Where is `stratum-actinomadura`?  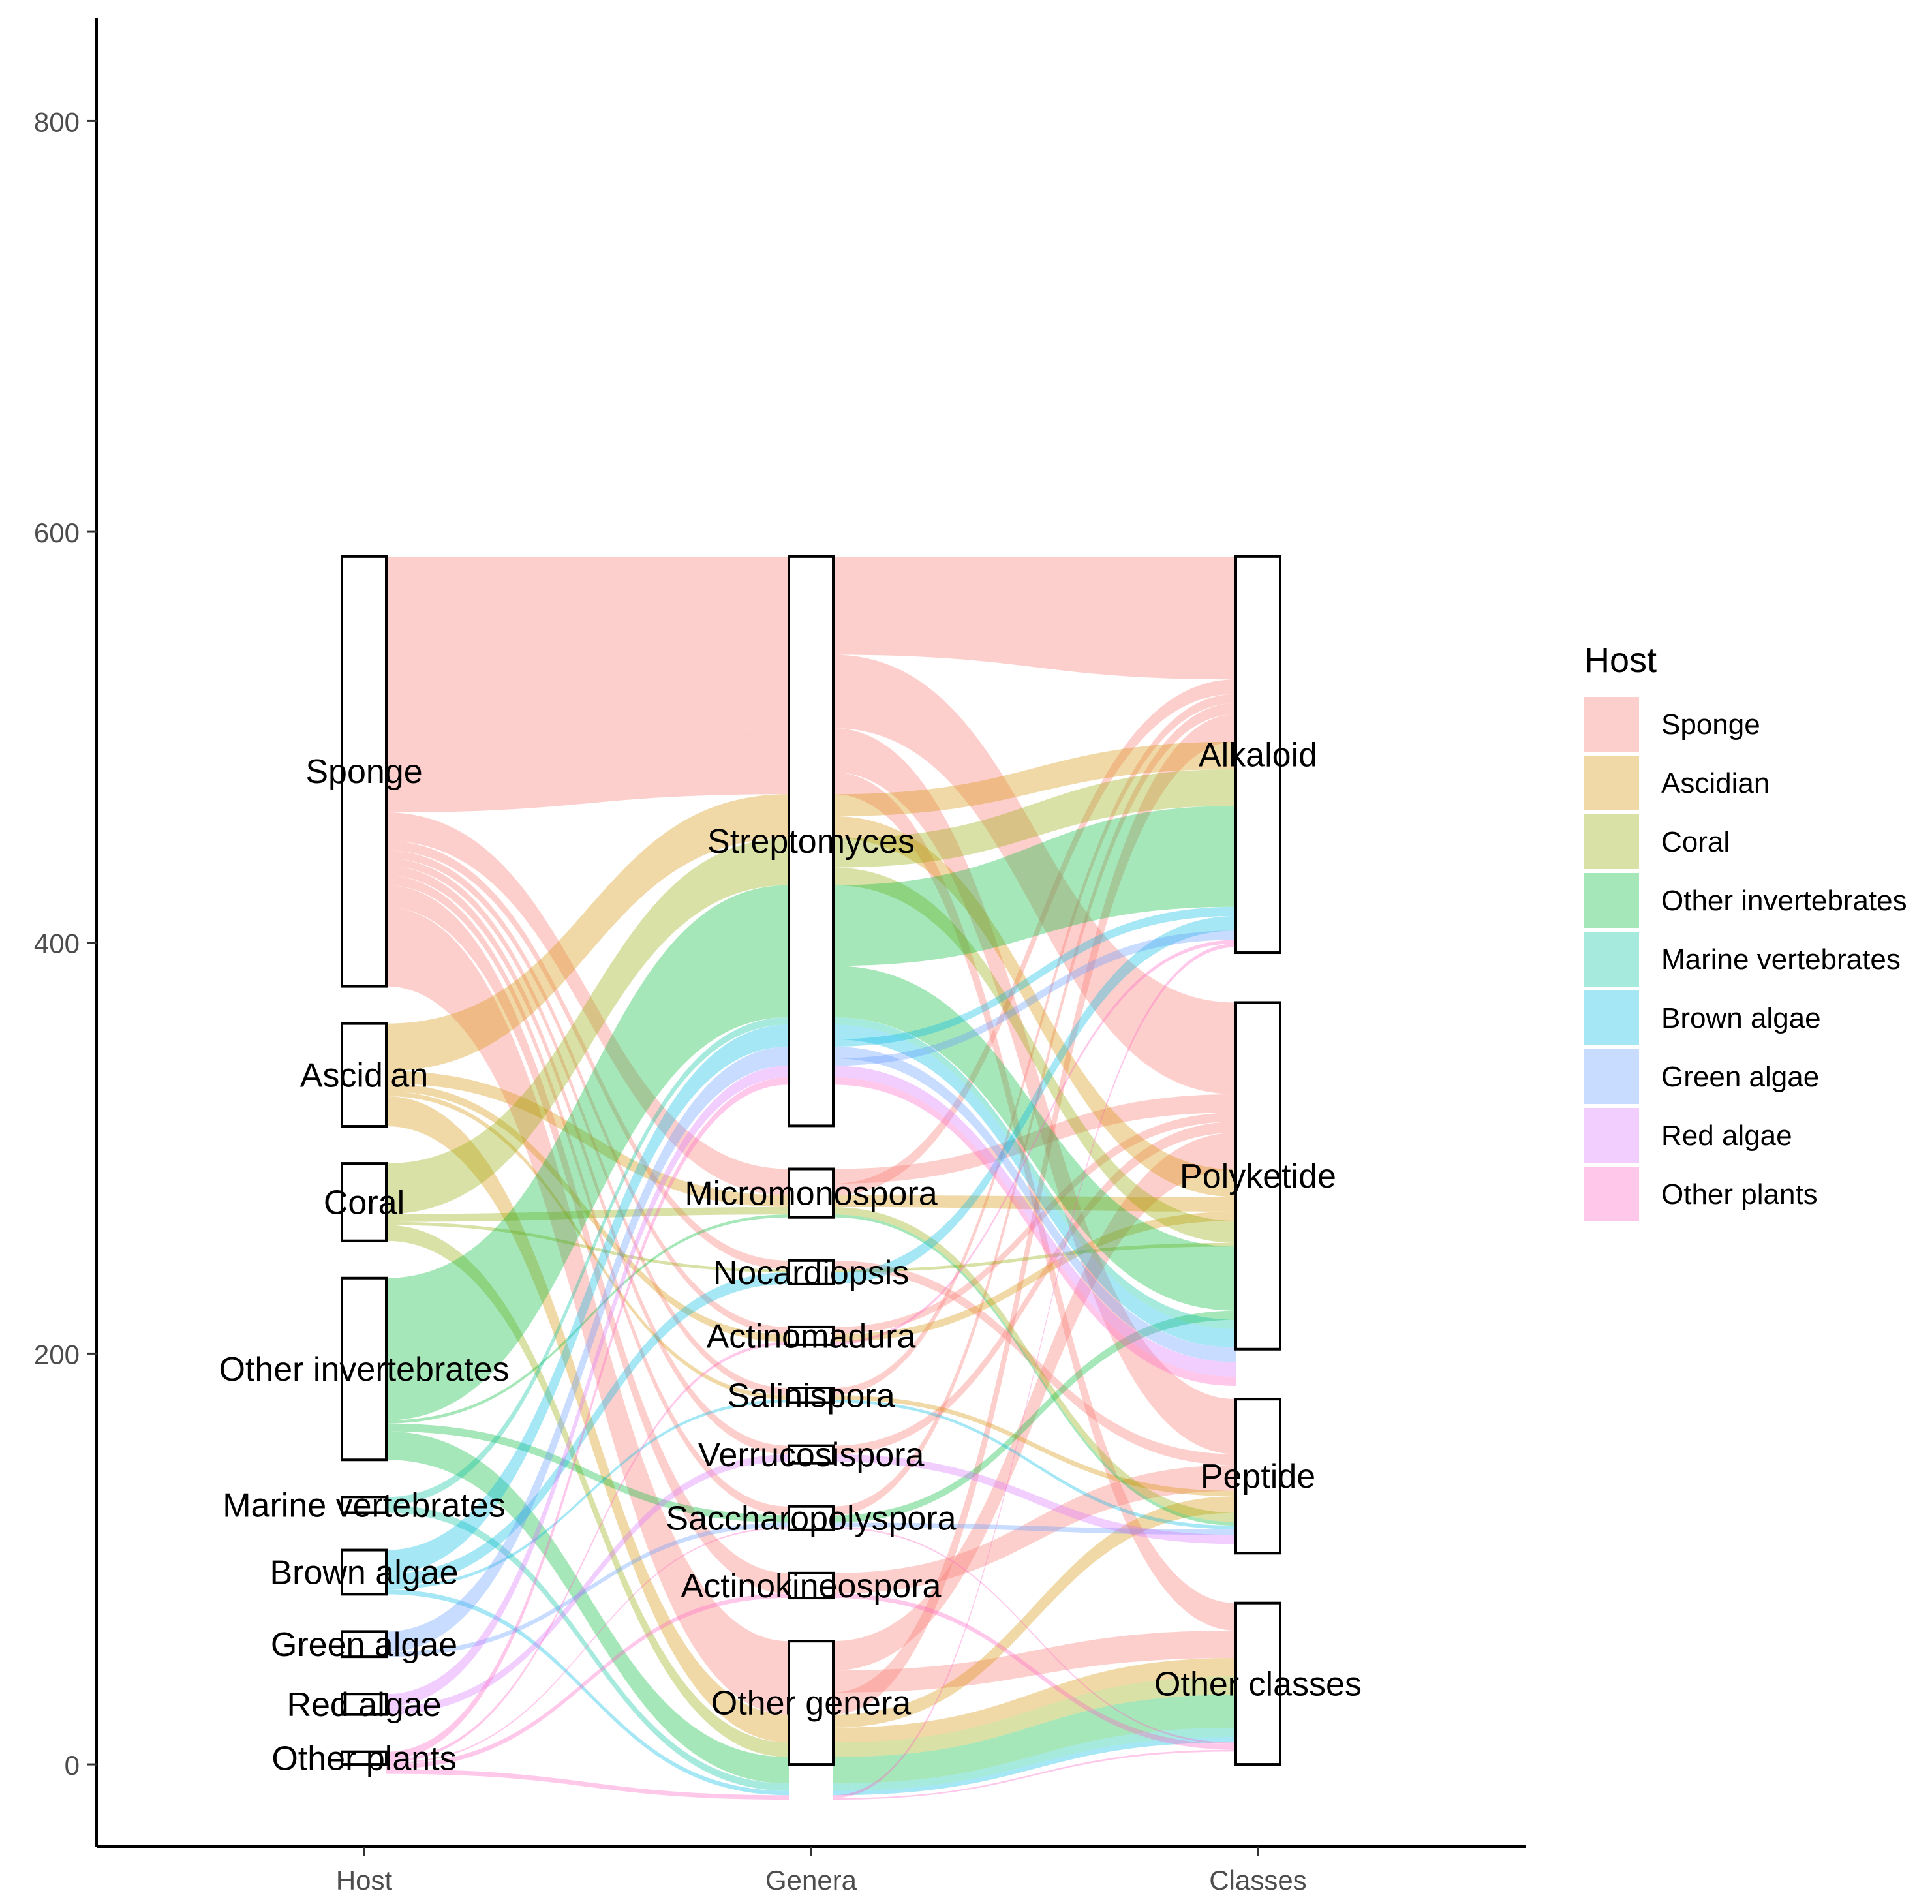 stratum-actinomadura is located at coordinates (811, 1336).